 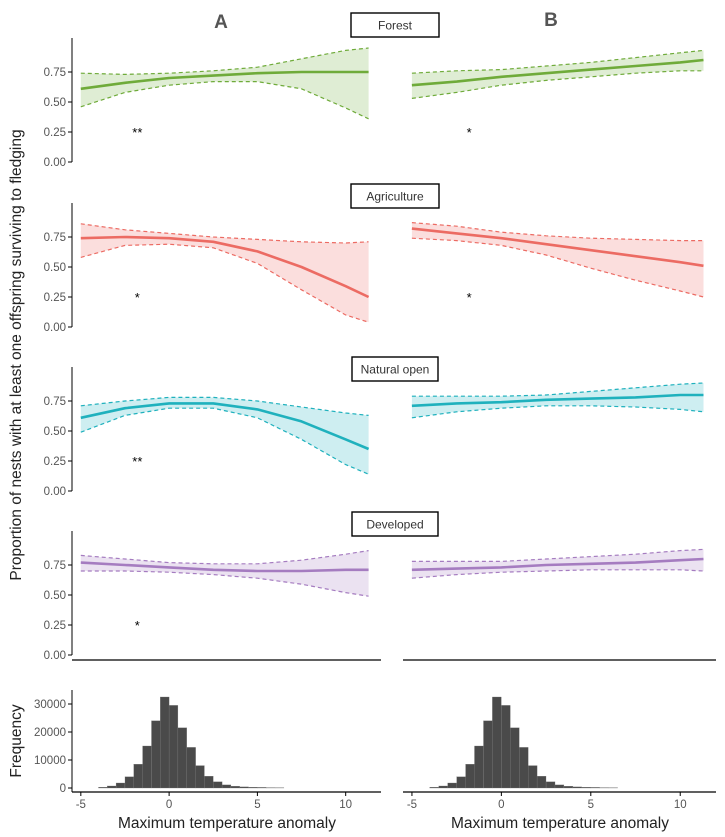 I want to click on y-tick-label-histogram-a: 30000, so click(x=50, y=705).